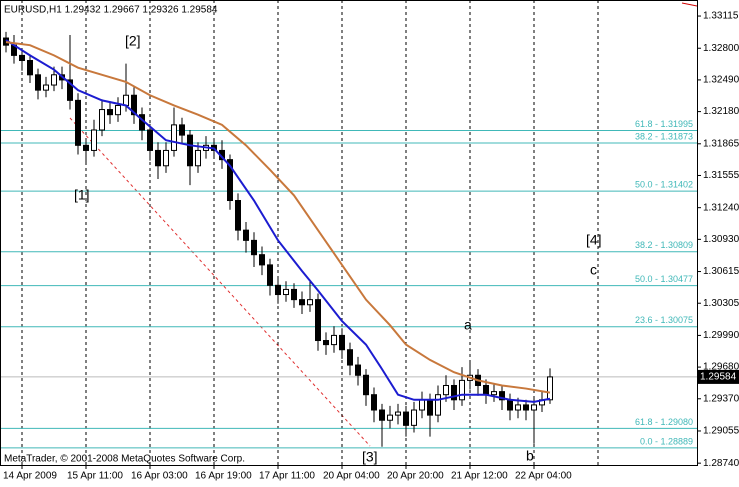  Describe the element at coordinates (223, 476) in the screenshot. I see `x-tick-label: 16 Apr 19:00` at that location.